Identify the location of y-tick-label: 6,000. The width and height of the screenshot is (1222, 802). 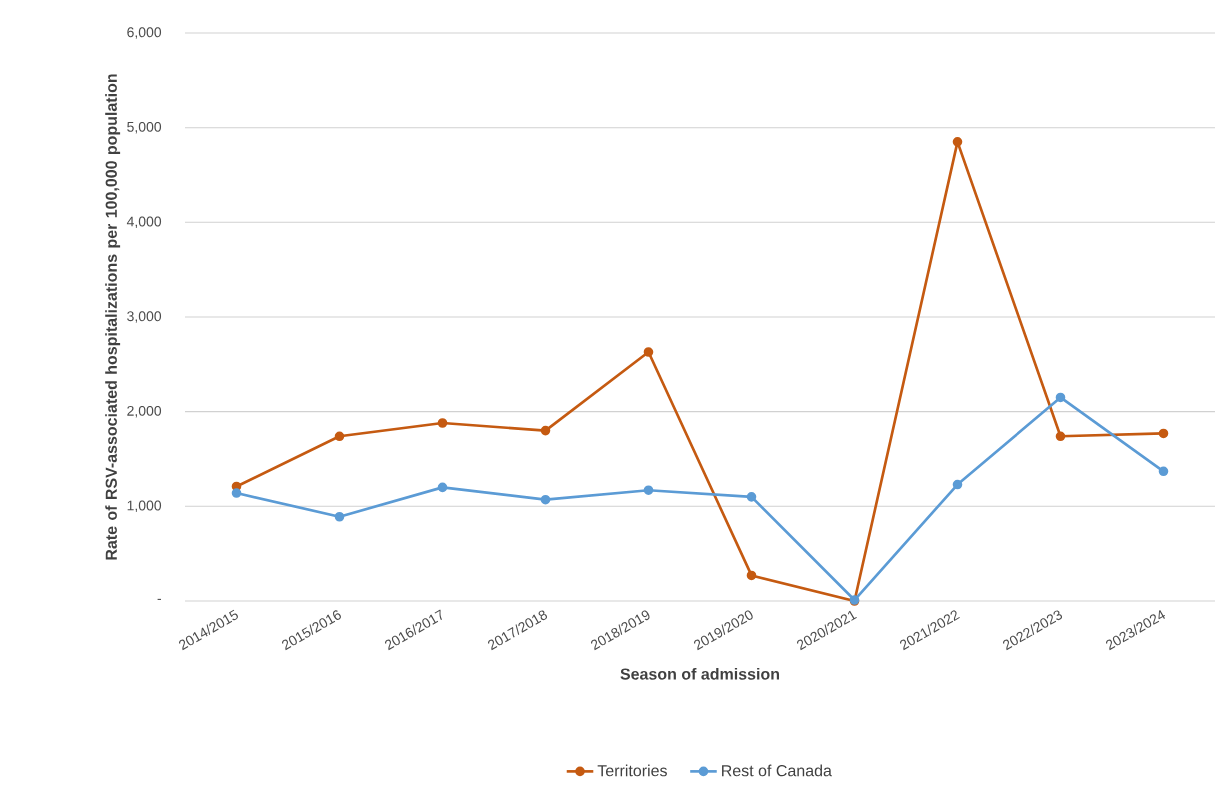
(144, 33).